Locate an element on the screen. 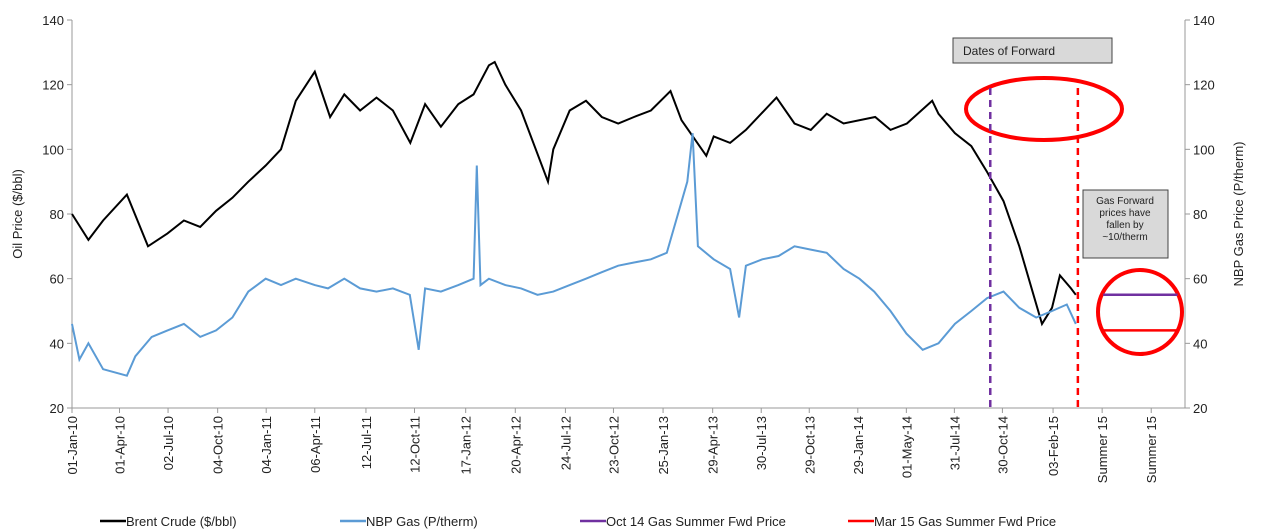  x-tick-label: 03-Feb-15 is located at coordinates (1053, 446).